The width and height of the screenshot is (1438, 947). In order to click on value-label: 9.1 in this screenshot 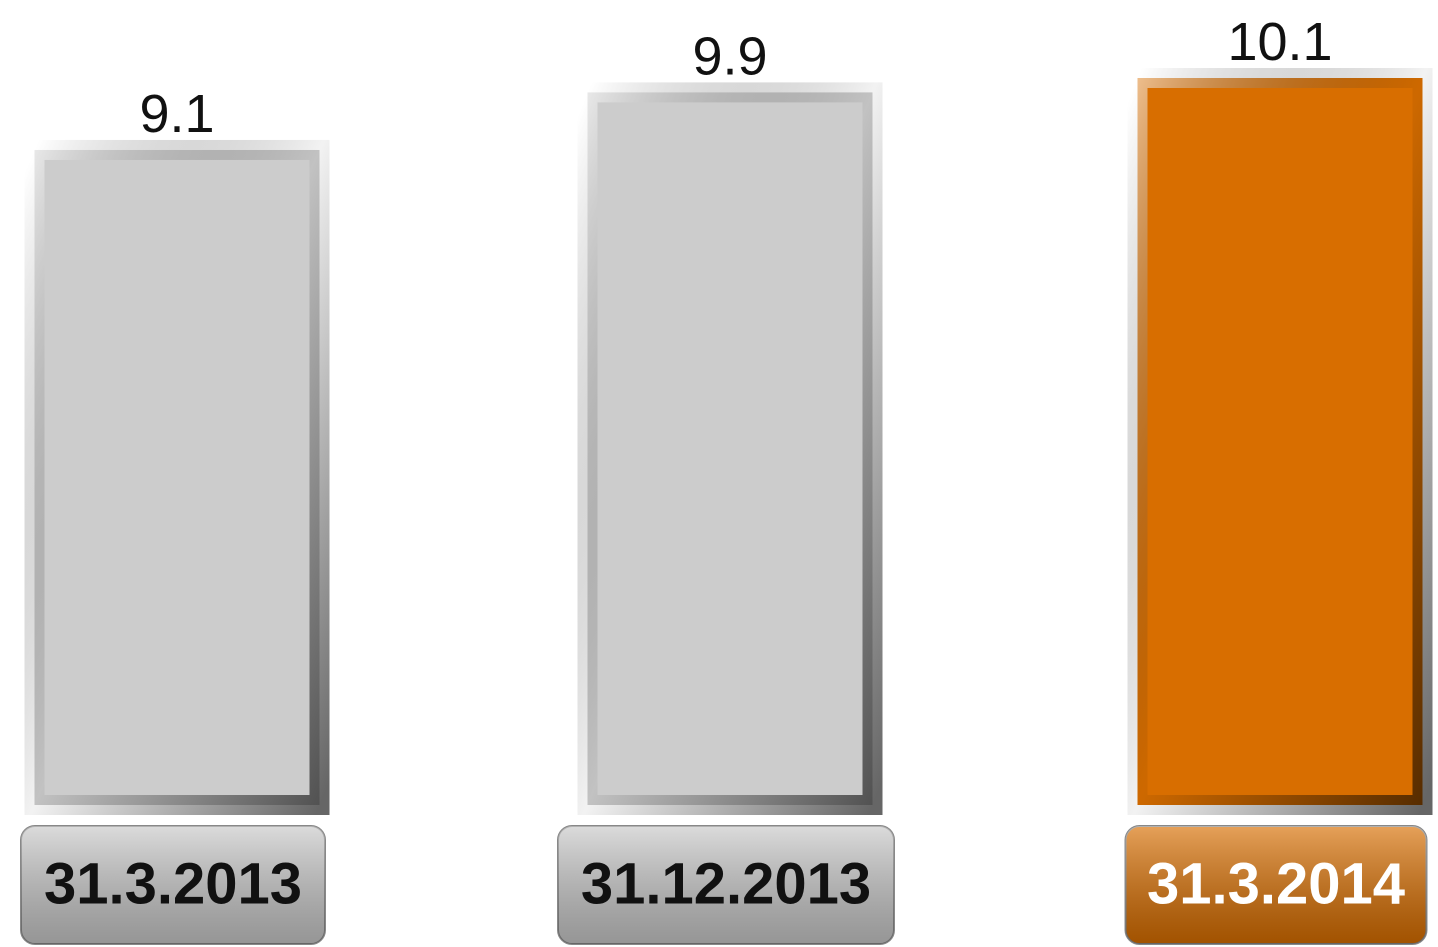, I will do `click(176, 114)`.